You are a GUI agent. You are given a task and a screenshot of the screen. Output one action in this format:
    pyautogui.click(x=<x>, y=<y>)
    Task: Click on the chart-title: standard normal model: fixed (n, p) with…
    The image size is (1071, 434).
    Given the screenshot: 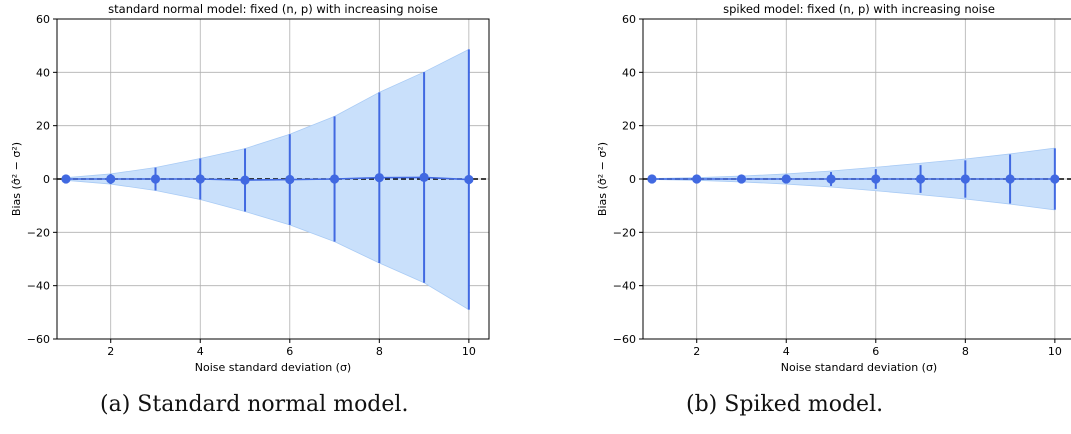 What is the action you would take?
    pyautogui.click(x=273, y=9)
    